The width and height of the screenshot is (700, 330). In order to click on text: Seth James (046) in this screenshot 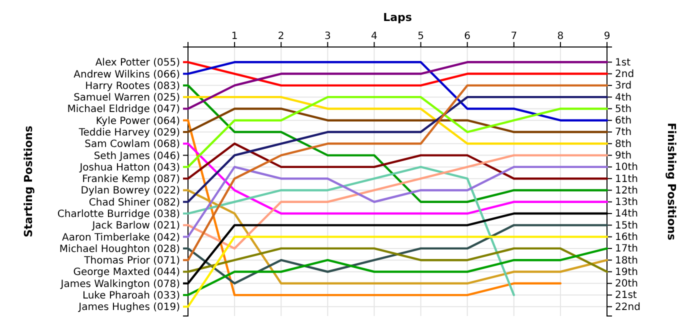, I will do `click(137, 156)`.